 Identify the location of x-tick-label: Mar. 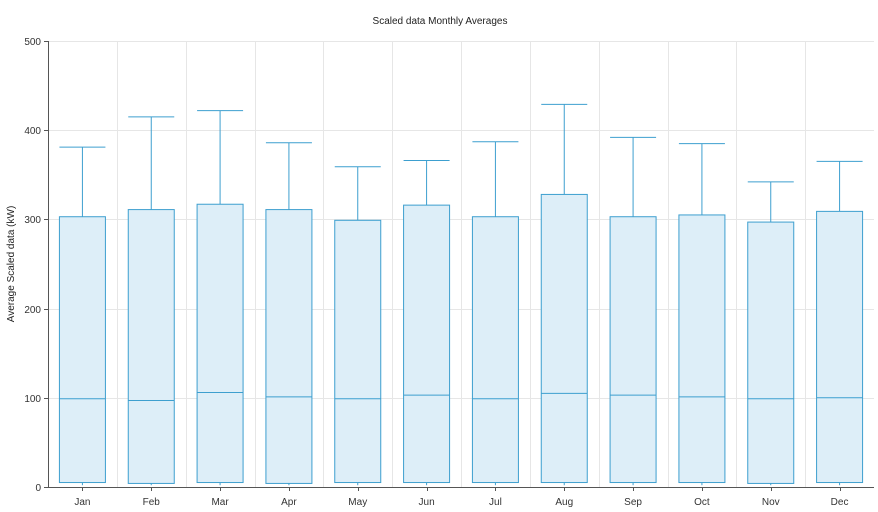
(220, 502).